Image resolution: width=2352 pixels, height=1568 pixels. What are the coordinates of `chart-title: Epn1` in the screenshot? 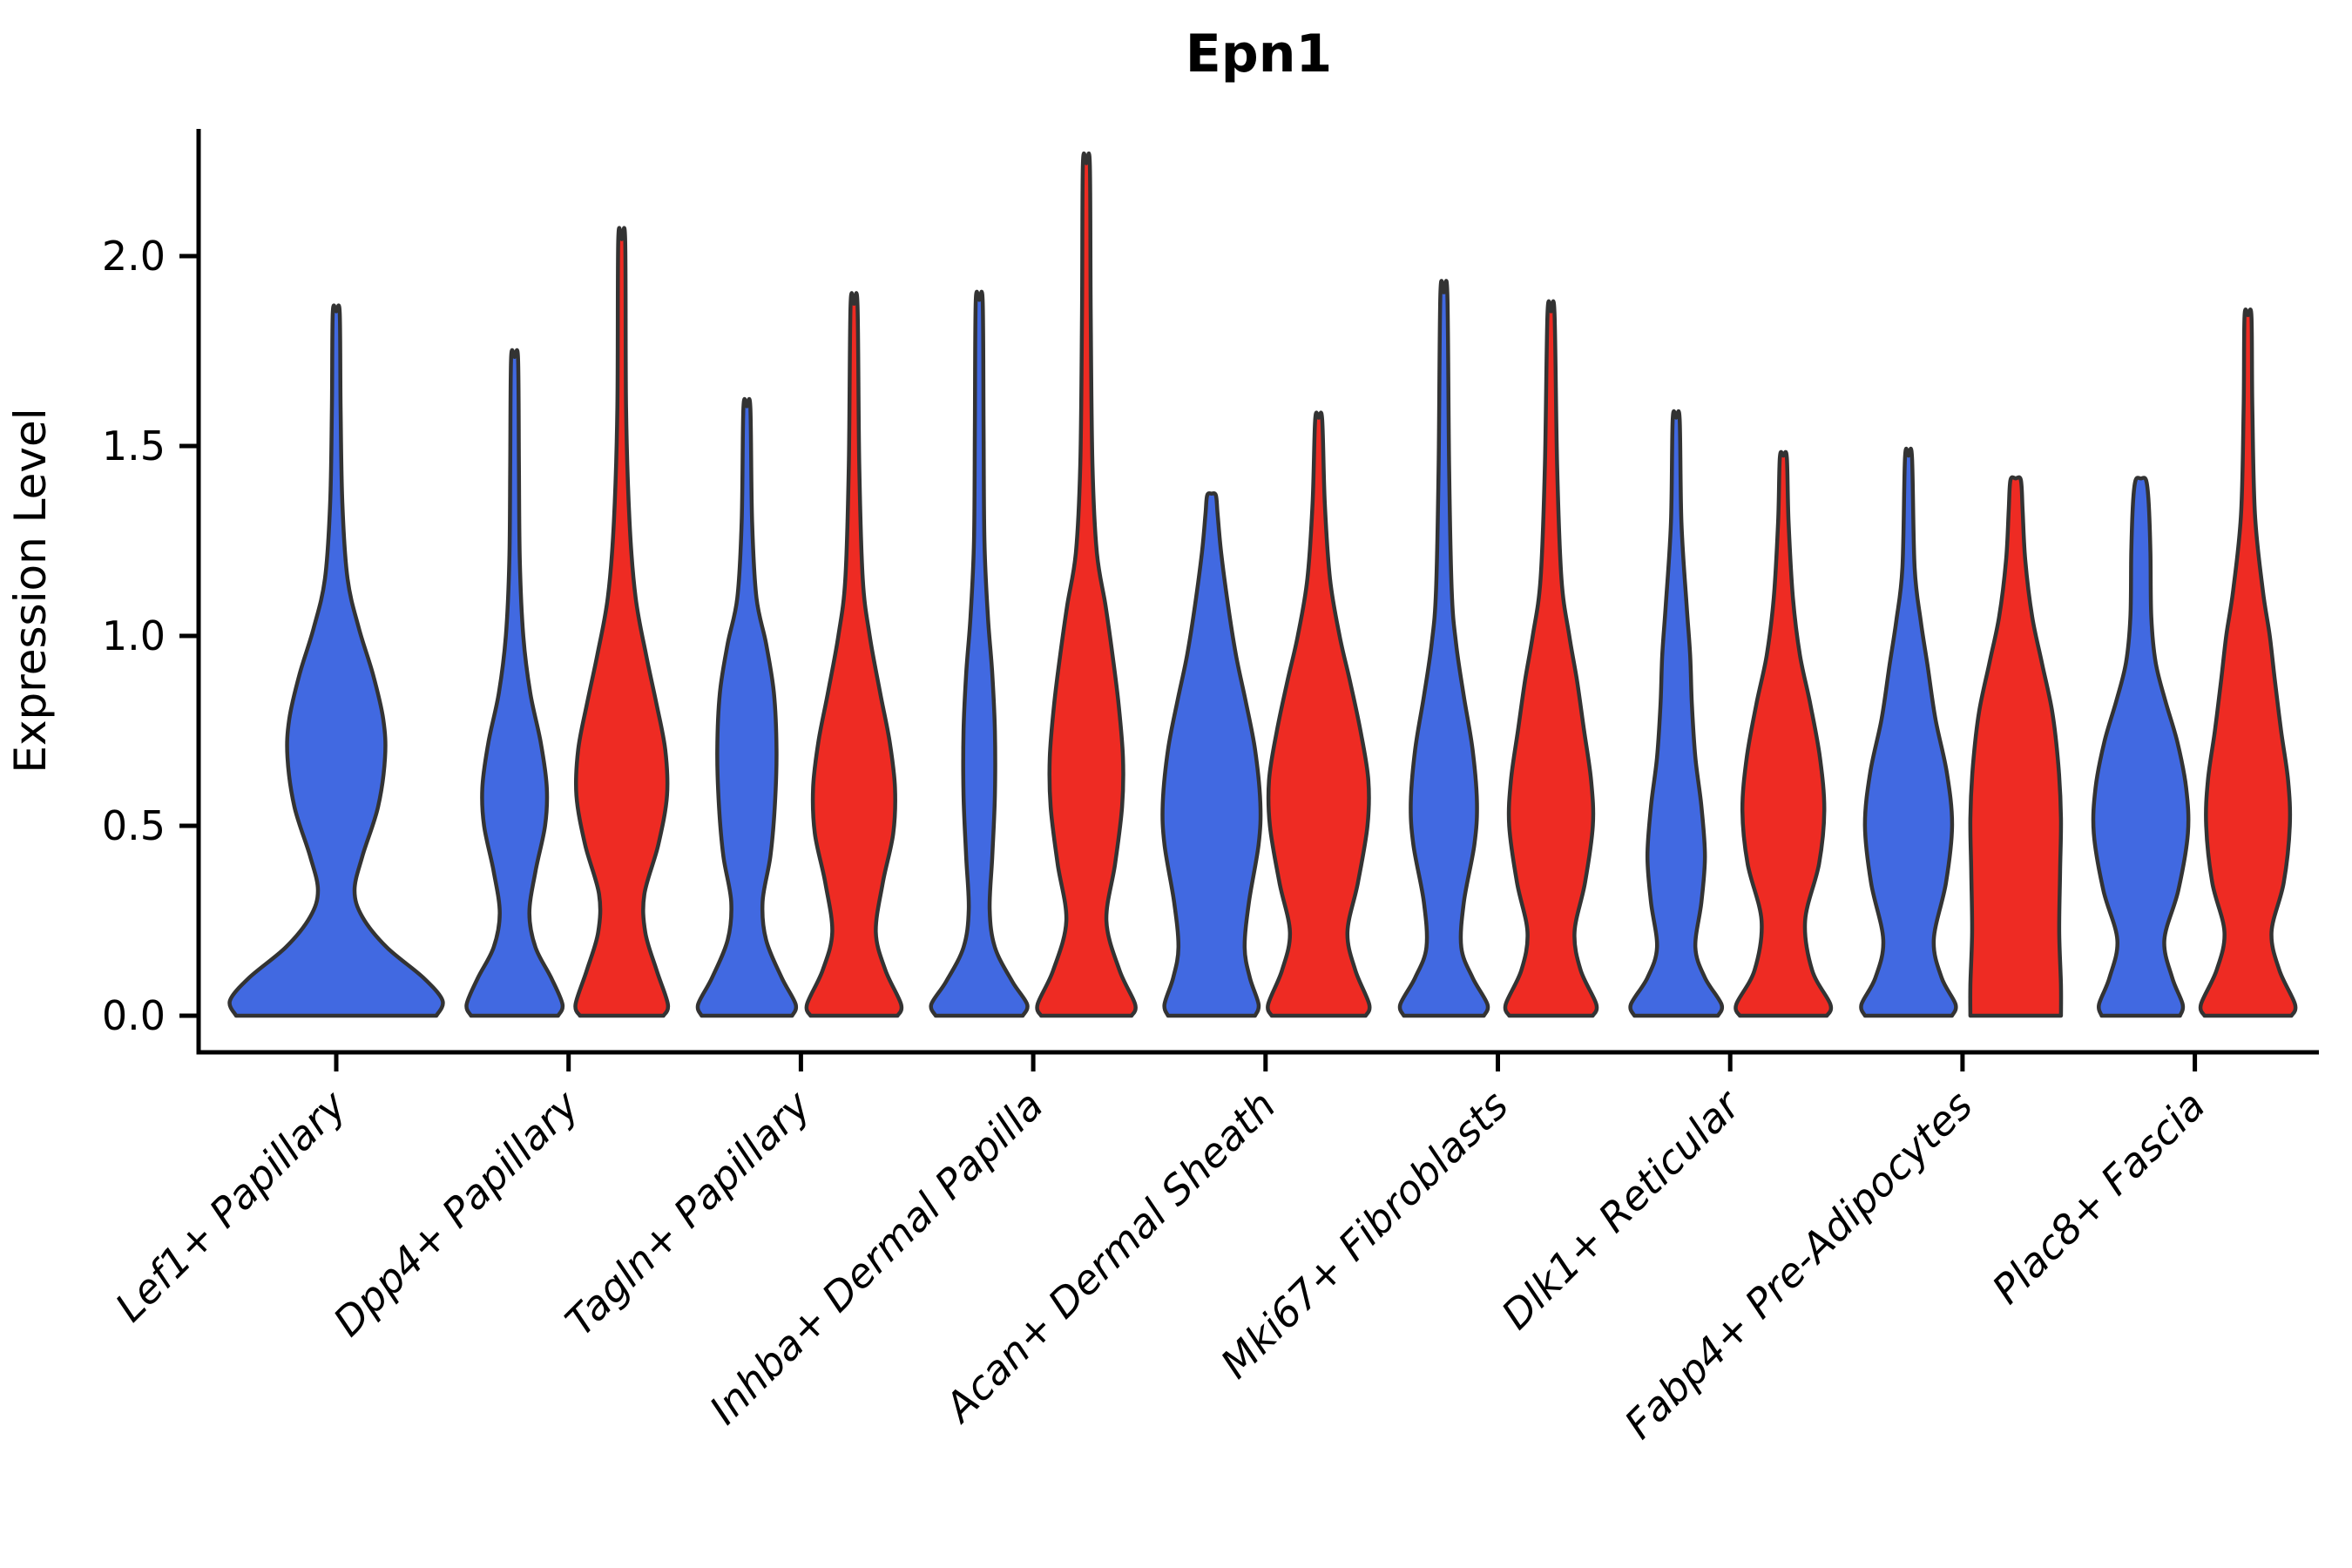 It's located at (1259, 54).